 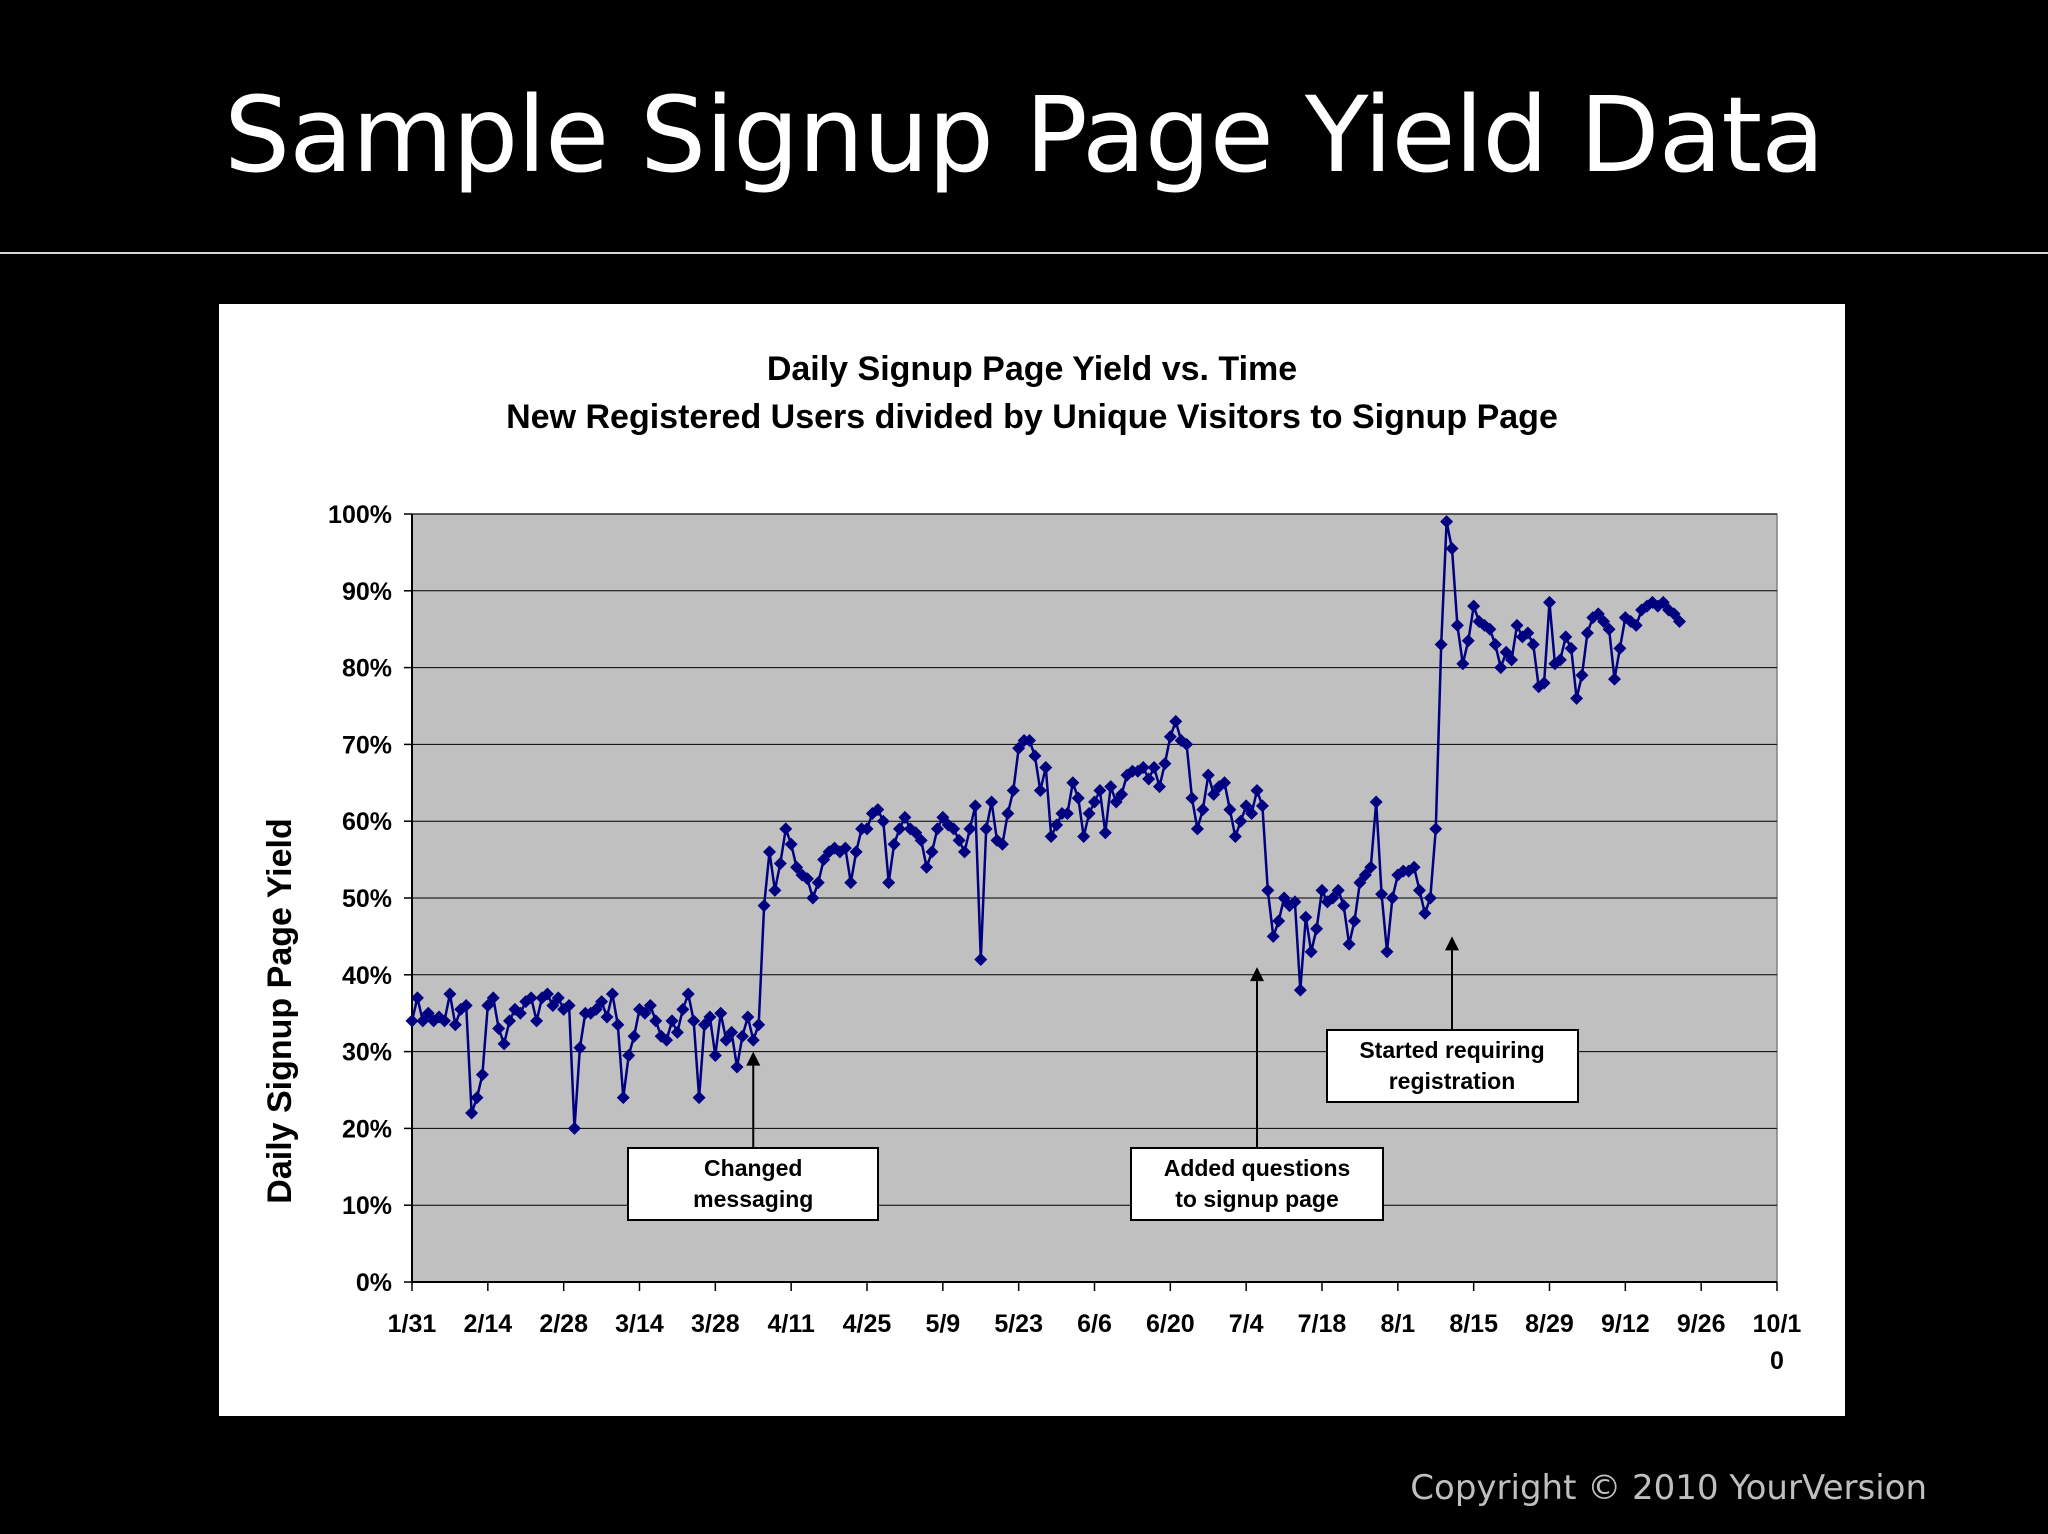 I want to click on y-tick-label: 80%, so click(x=367, y=669).